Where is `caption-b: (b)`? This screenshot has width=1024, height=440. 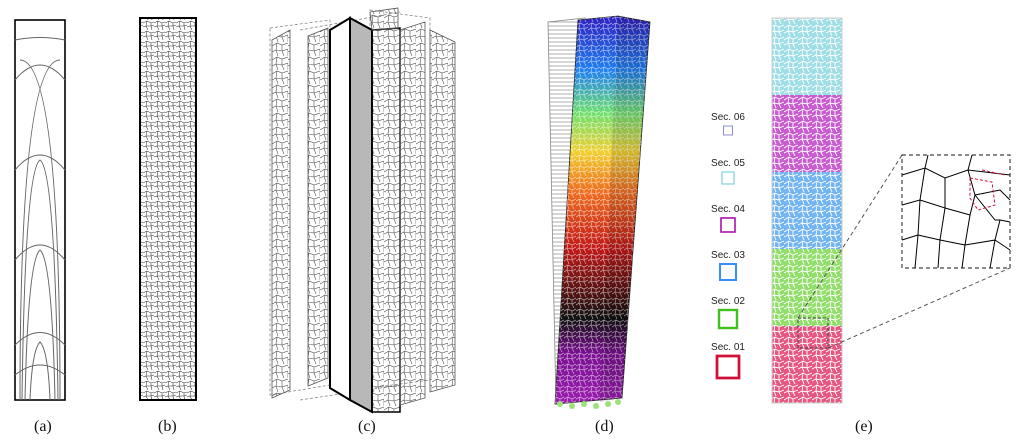
caption-b: (b) is located at coordinates (167, 426).